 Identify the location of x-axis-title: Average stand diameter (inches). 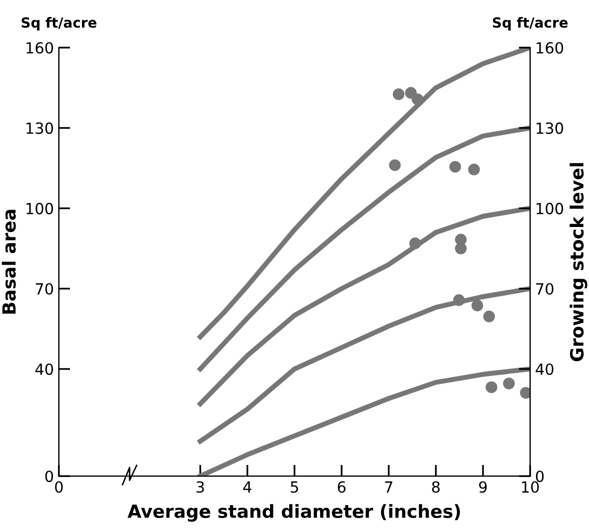
(294, 513).